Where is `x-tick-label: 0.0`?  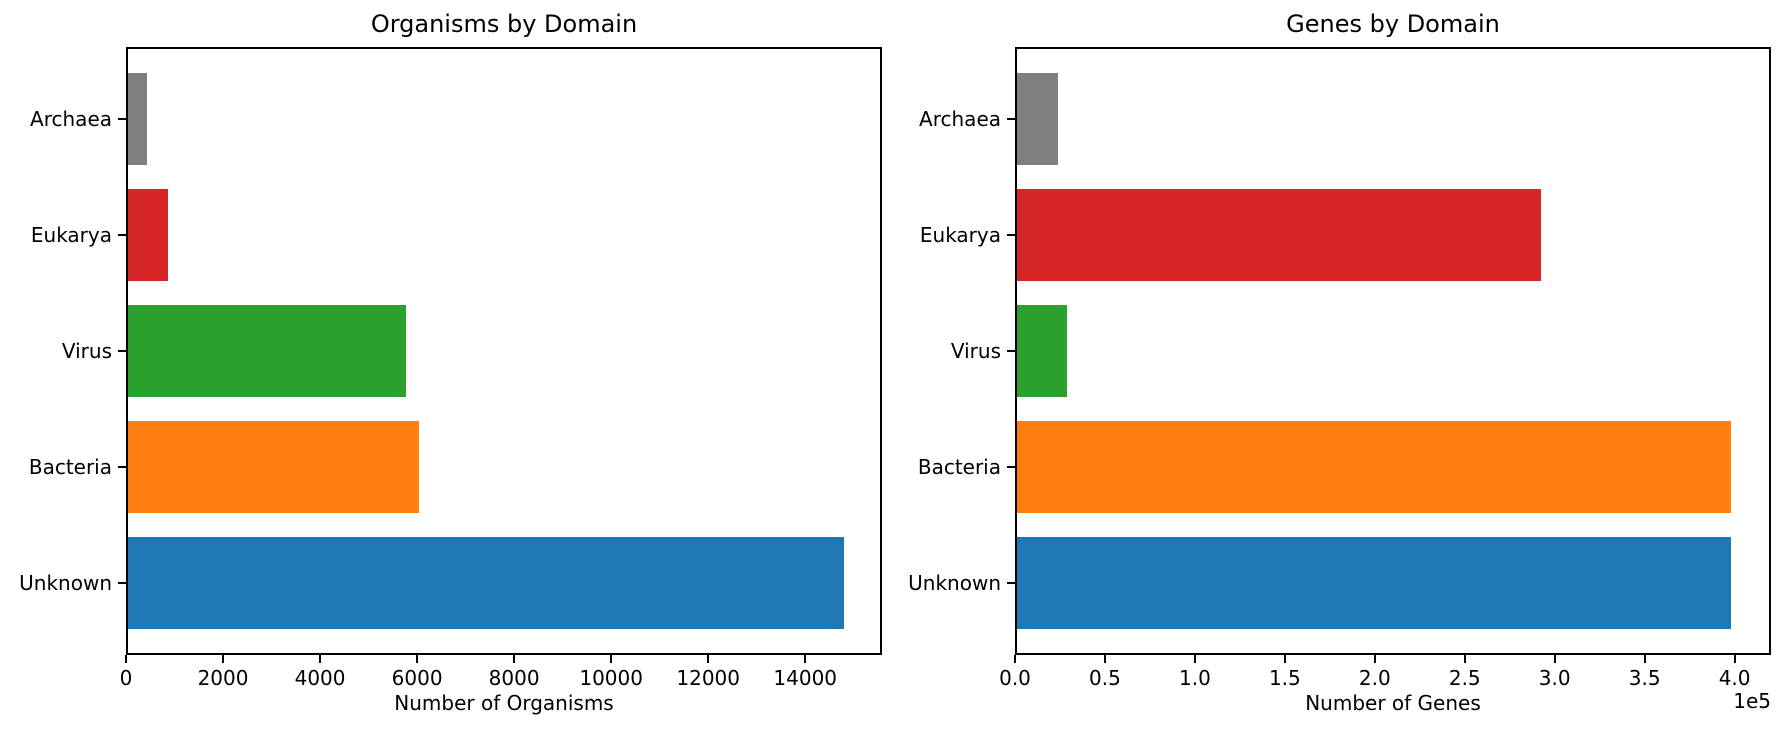
x-tick-label: 0.0 is located at coordinates (1015, 678).